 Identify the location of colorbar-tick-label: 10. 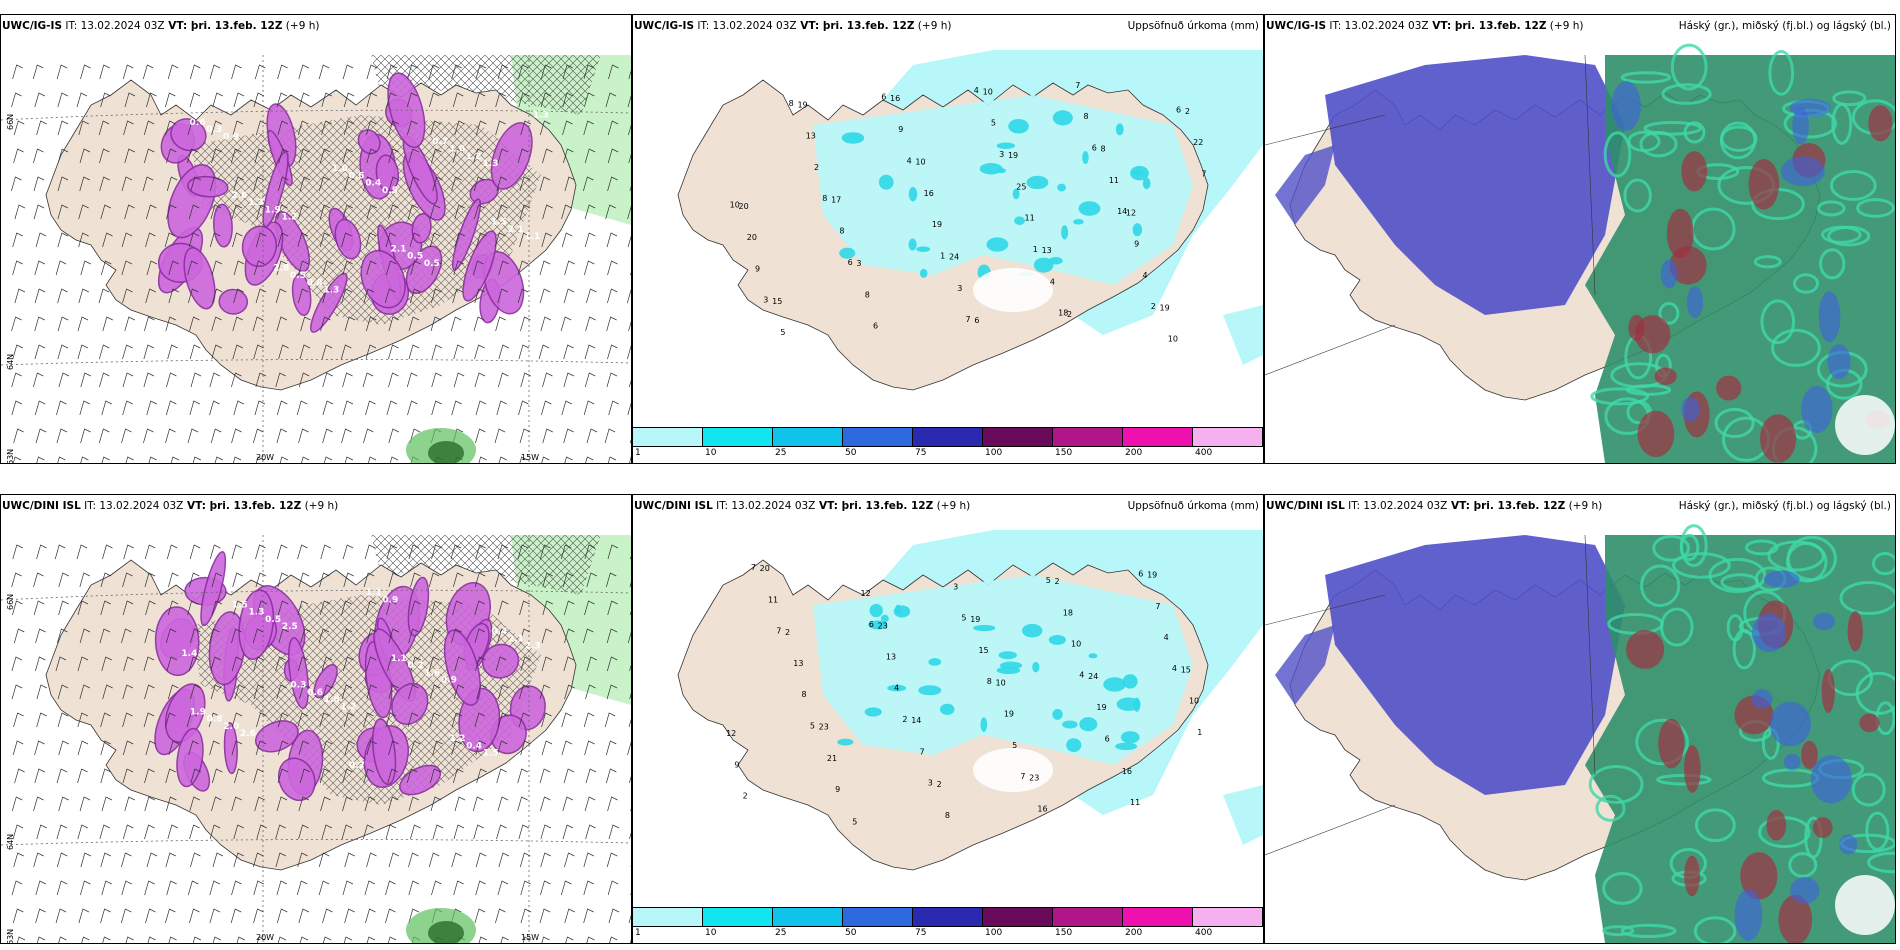
(711, 453).